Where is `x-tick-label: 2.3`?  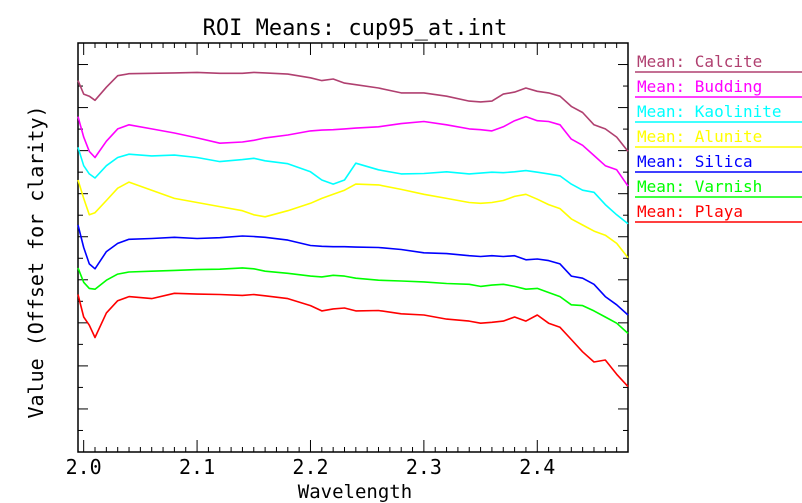
x-tick-label: 2.3 is located at coordinates (424, 467).